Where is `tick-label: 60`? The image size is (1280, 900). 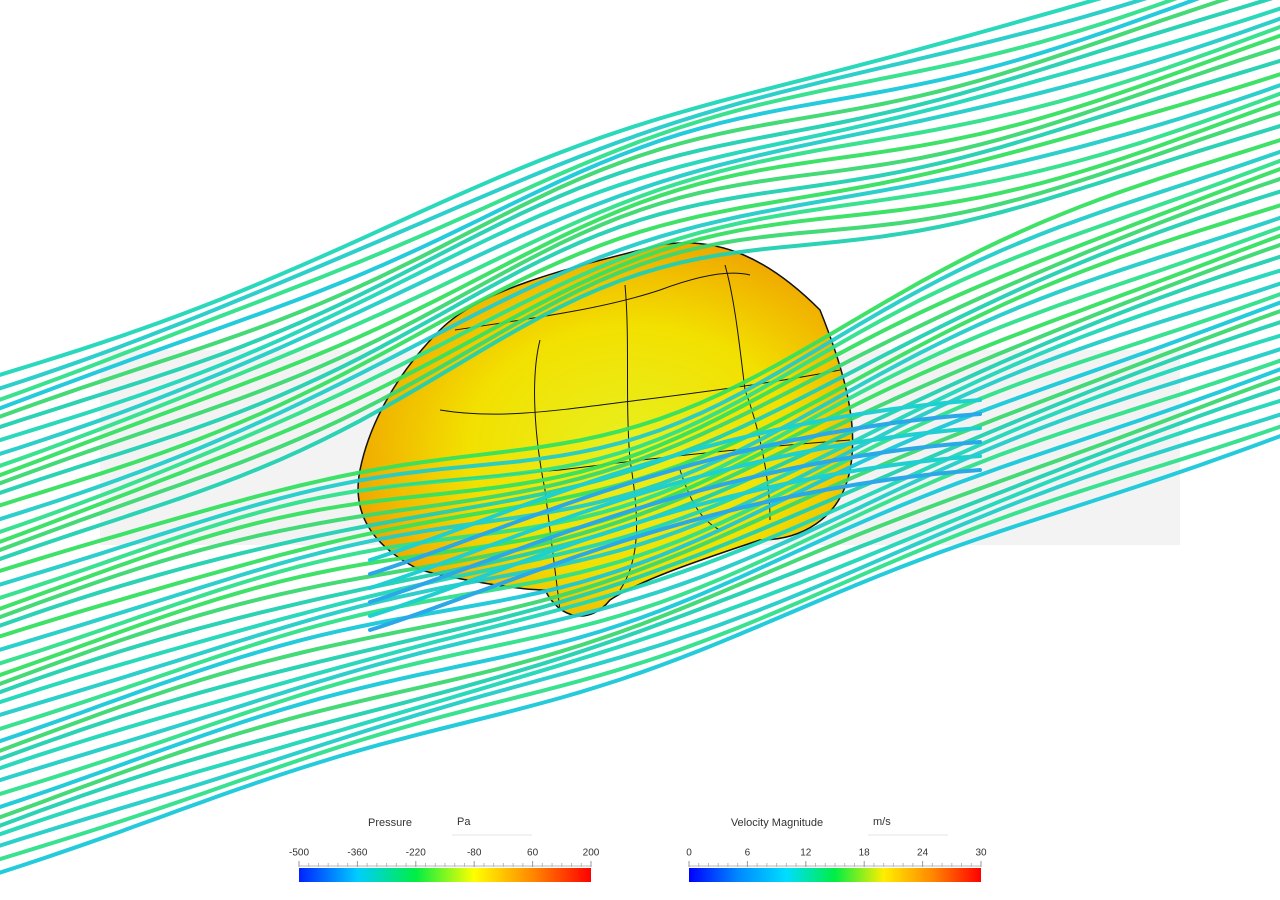
tick-label: 60 is located at coordinates (533, 853).